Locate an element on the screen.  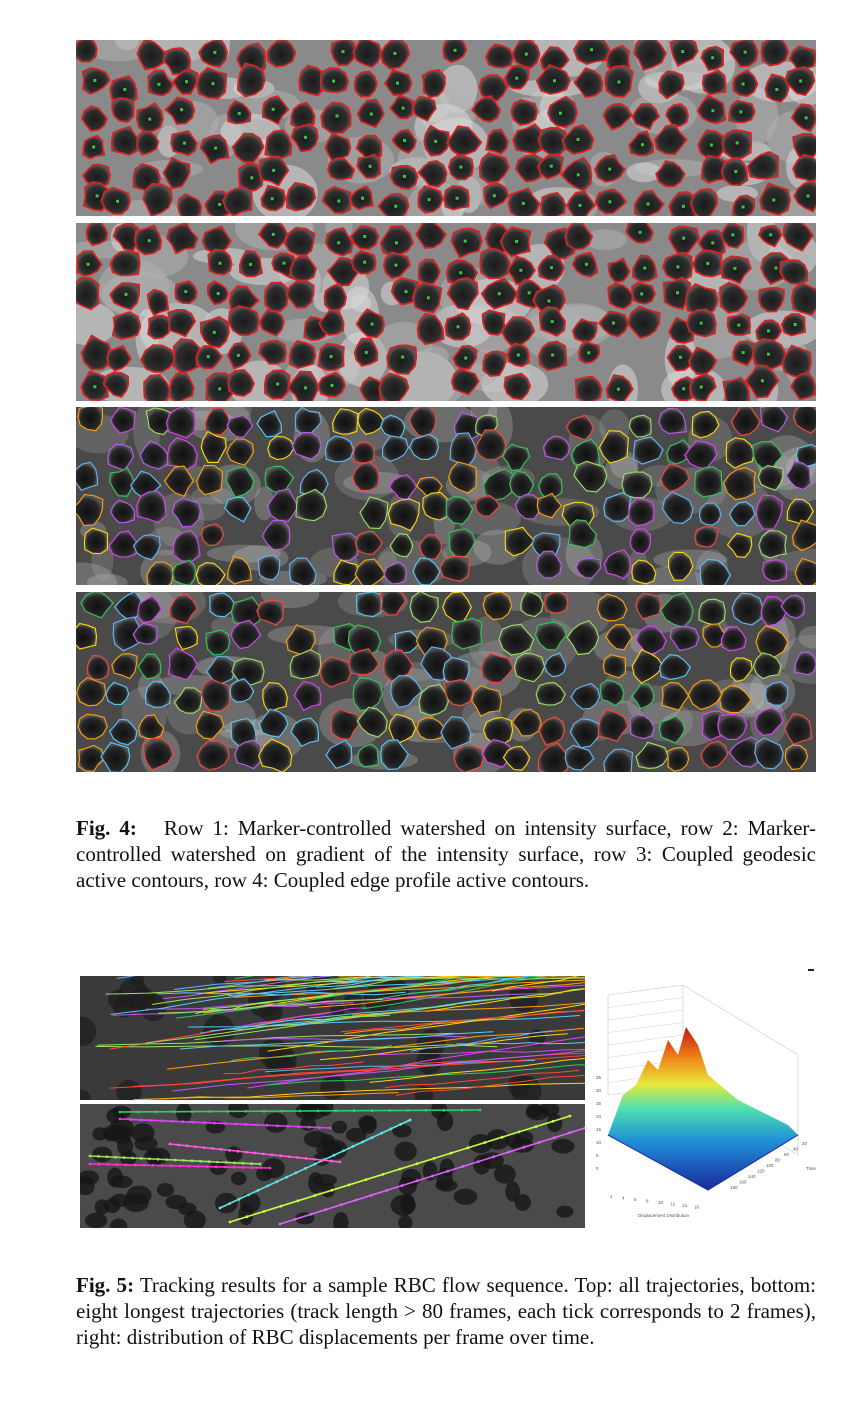
fig4-row1-image is located at coordinates (446, 128).